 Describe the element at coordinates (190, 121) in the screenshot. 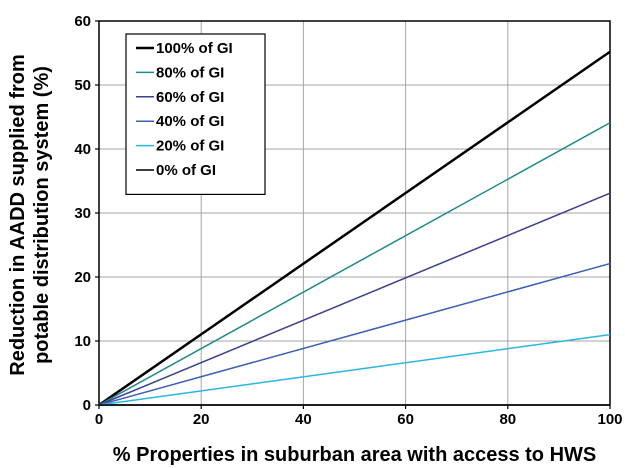

I see `legend-label: 40% of GI` at that location.